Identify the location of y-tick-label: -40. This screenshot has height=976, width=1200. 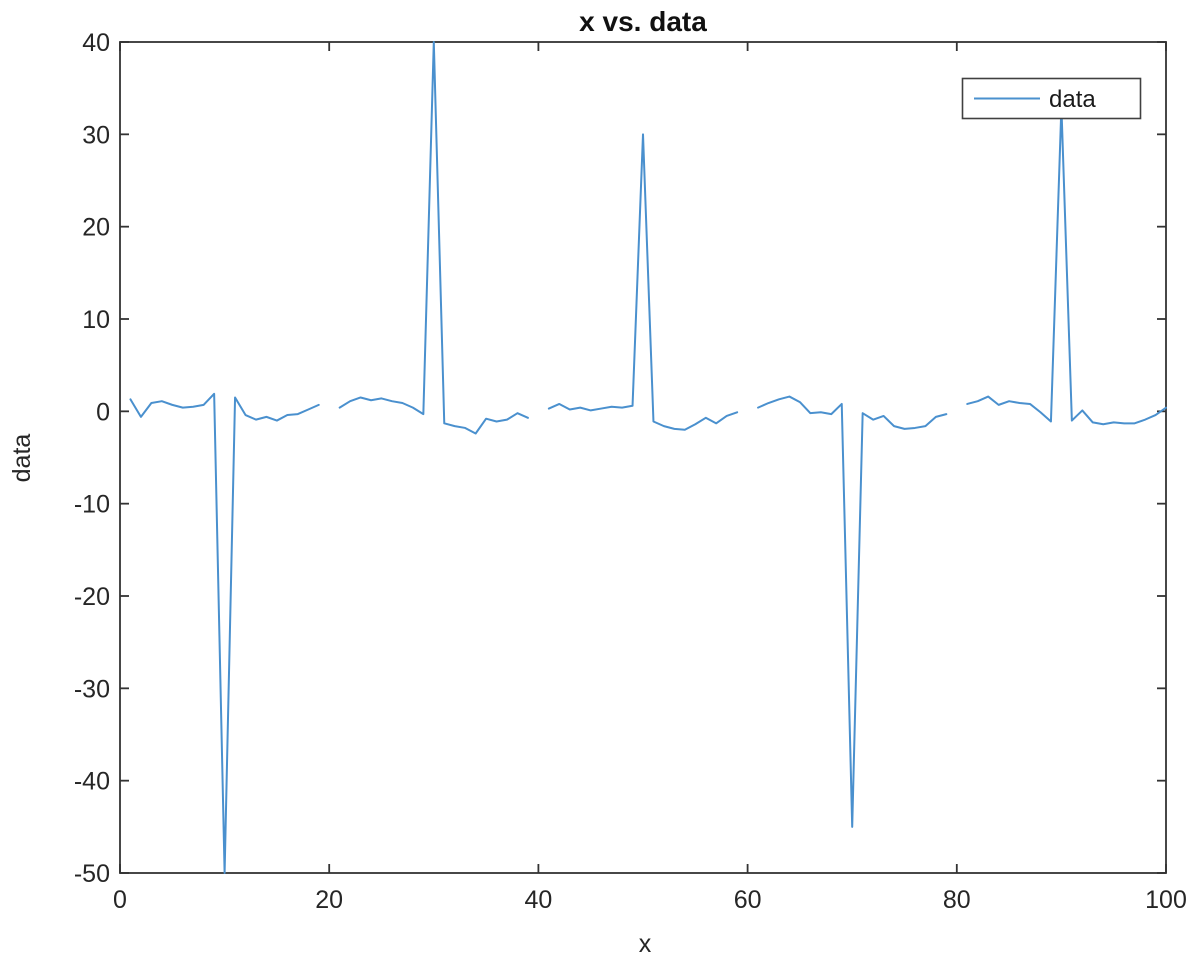
(92, 782).